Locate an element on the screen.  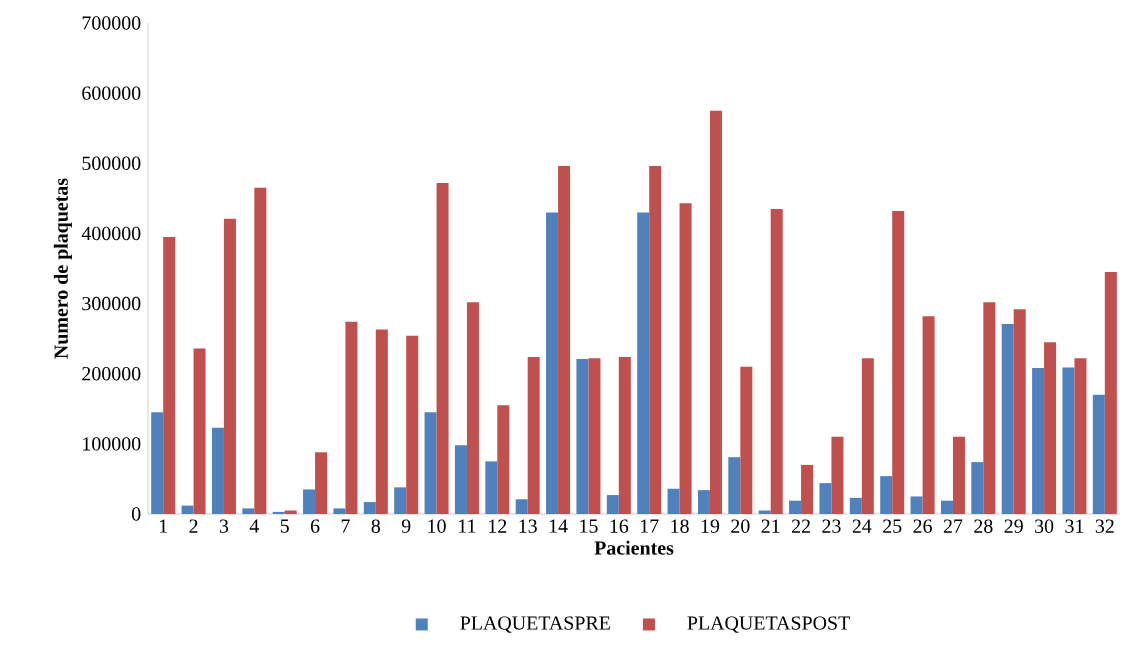
y-tick-label: 600000 is located at coordinates (111, 93).